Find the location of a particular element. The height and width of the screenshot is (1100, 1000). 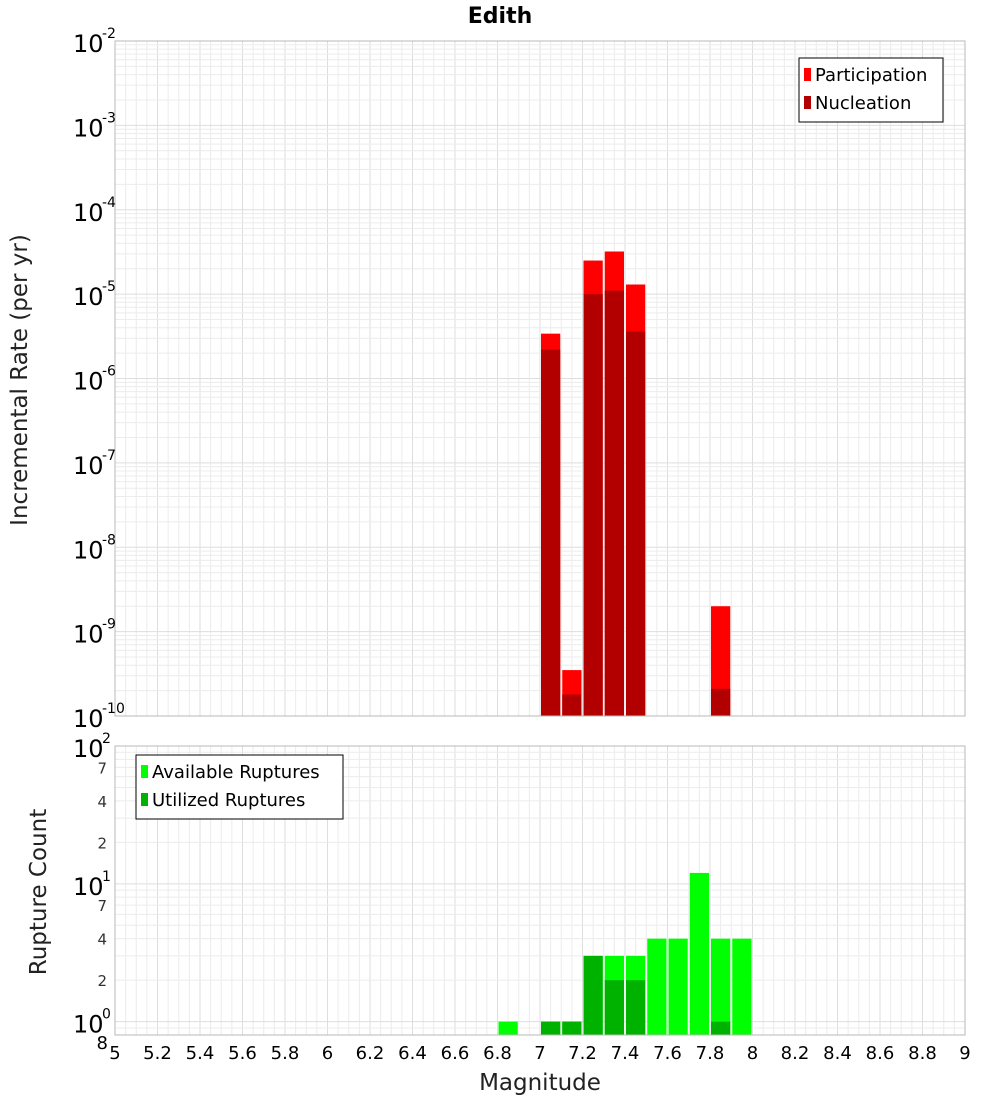

x-tick-label: 5.8 is located at coordinates (285, 1053).